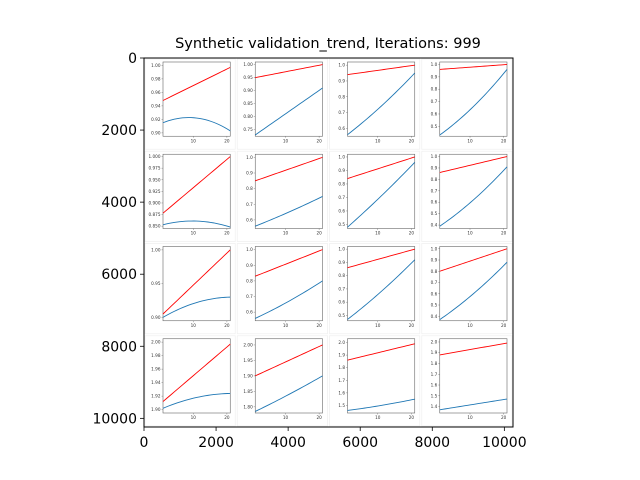  Describe the element at coordinates (375, 381) in the screenshot. I see `thumbnail-panel: 2.0 1.9 1.8 1.7 1.6 1.5 10 20` at that location.